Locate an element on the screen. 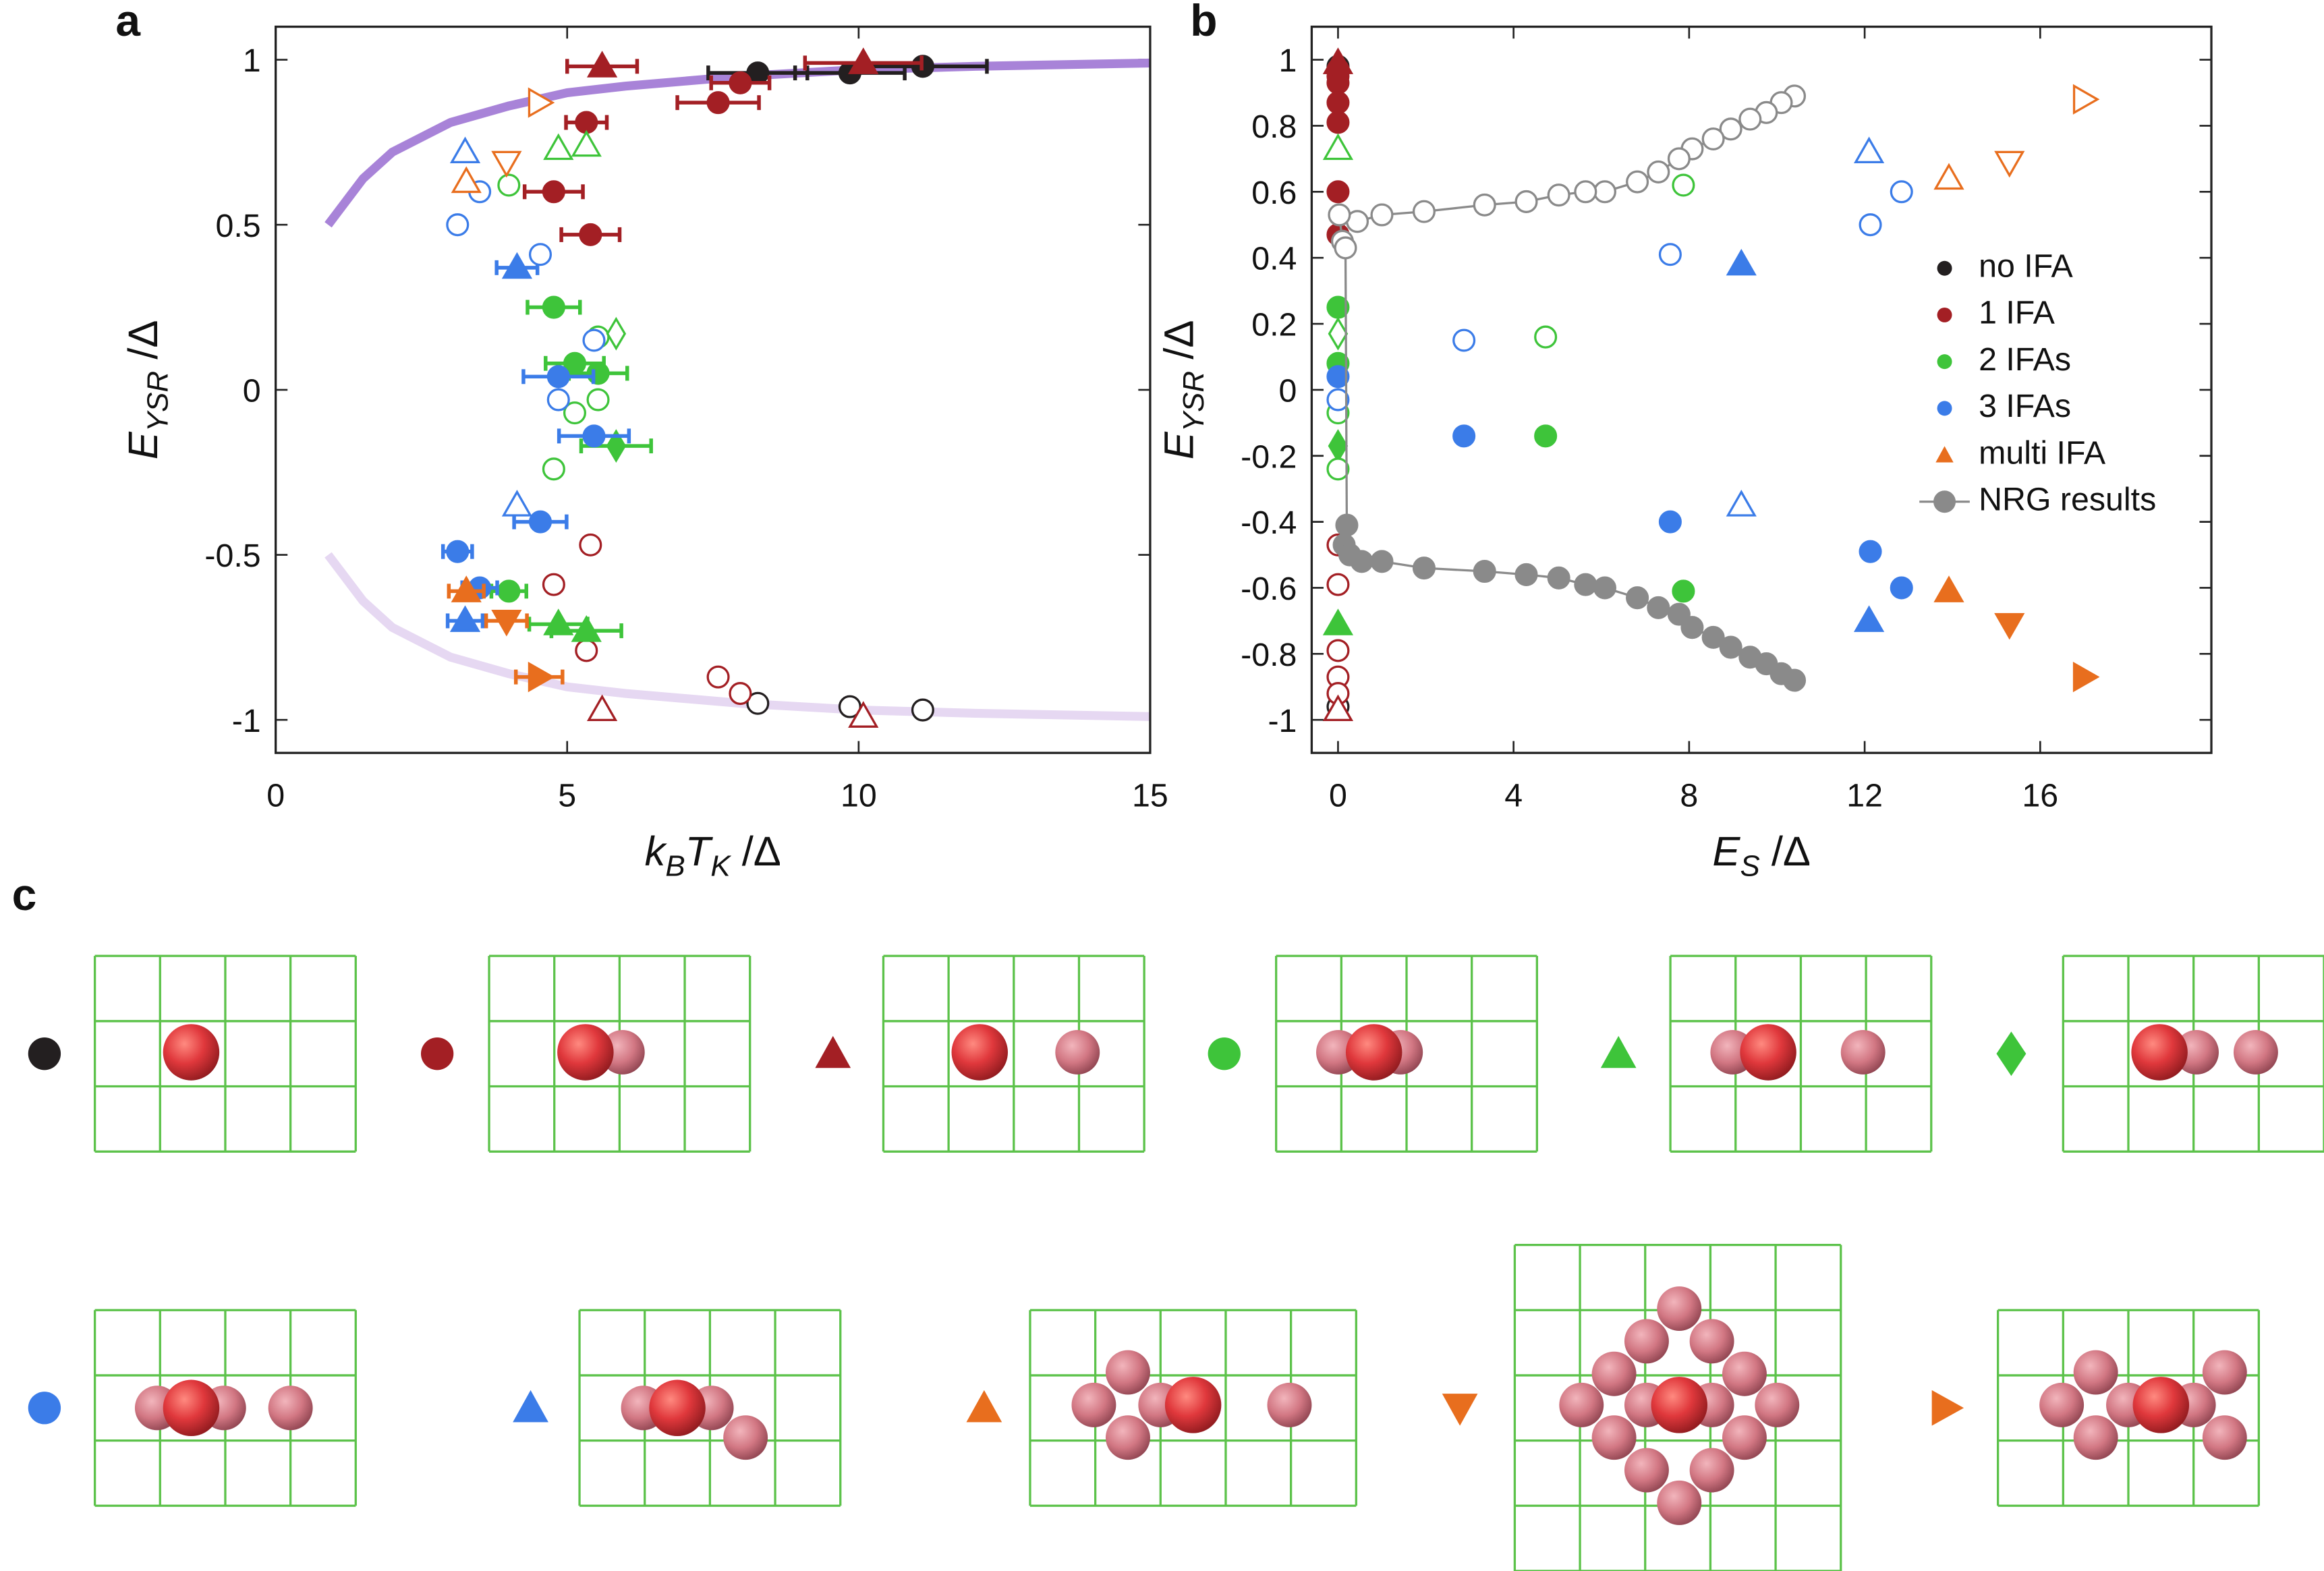  x-tick-label: 16 is located at coordinates (2040, 795).